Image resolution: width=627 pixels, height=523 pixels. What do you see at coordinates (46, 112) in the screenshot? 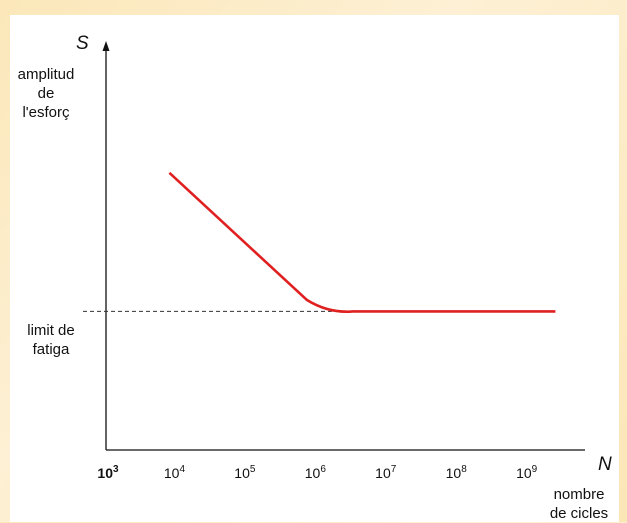
I see `y-axis-label-line-3: l'esforç` at bounding box center [46, 112].